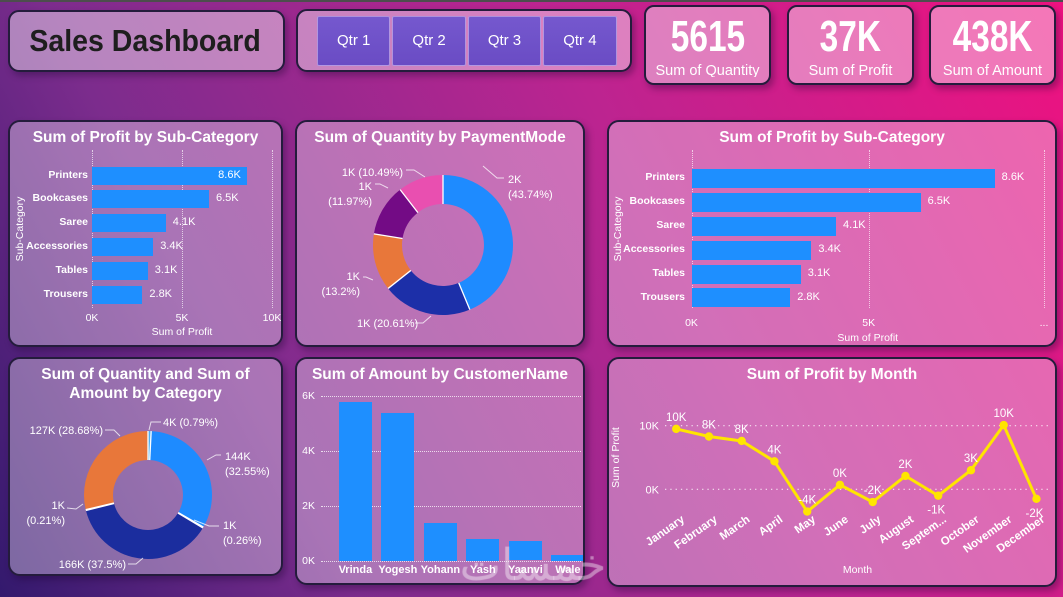  I want to click on data-point-january, so click(676, 429).